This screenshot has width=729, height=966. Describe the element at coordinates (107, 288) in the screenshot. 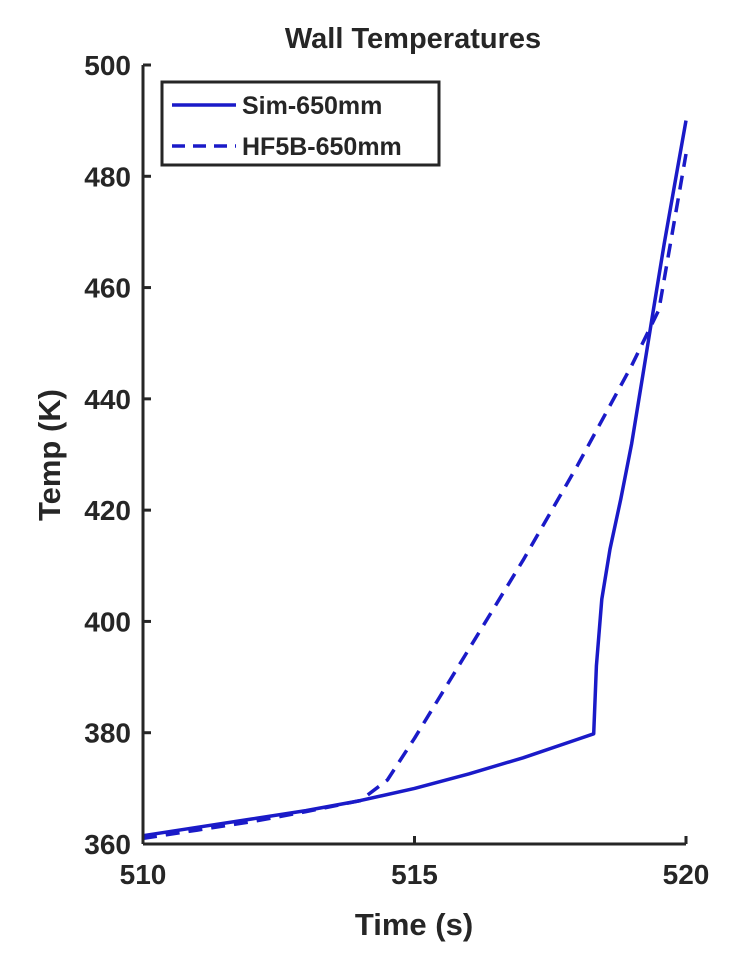

I see `y-tick-label: 460` at that location.